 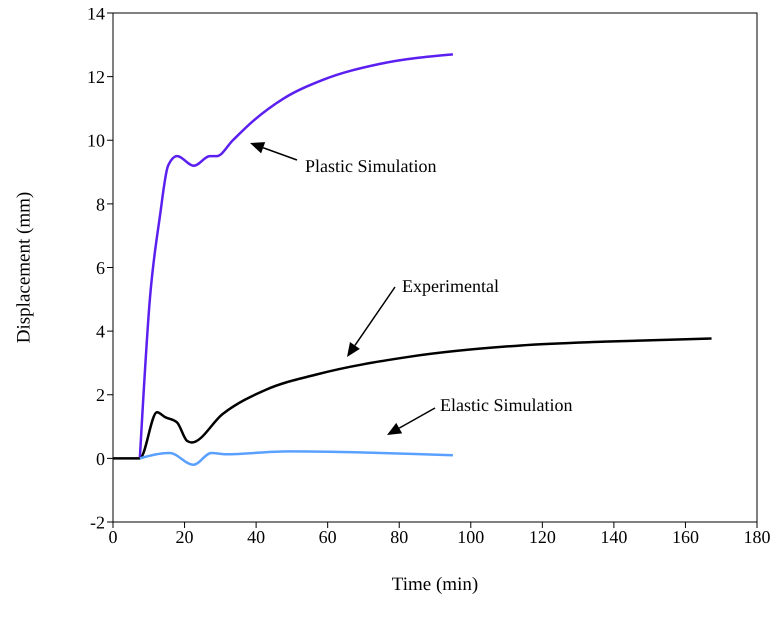 I want to click on y-tick-label: 12, so click(x=96, y=77).